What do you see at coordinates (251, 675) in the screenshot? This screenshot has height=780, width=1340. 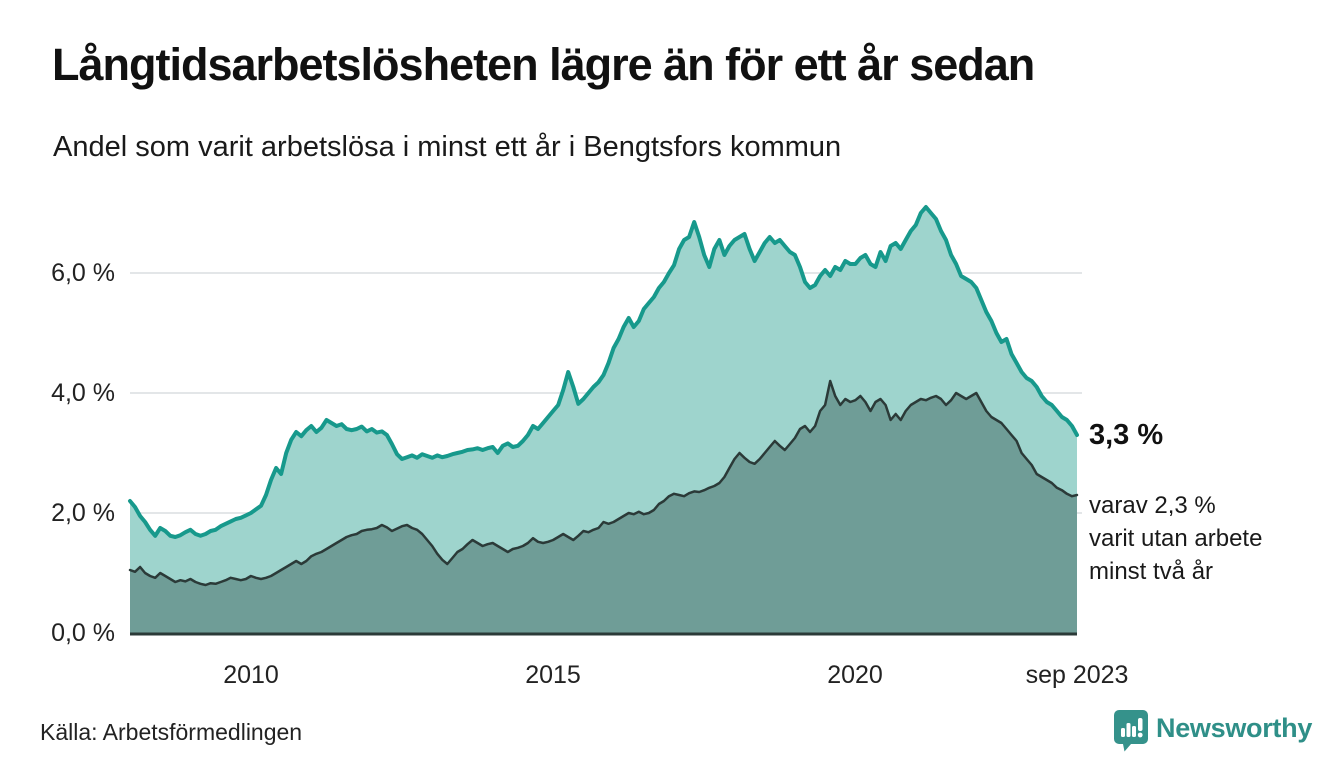 I see `x-axis-tick-2010: 2010` at bounding box center [251, 675].